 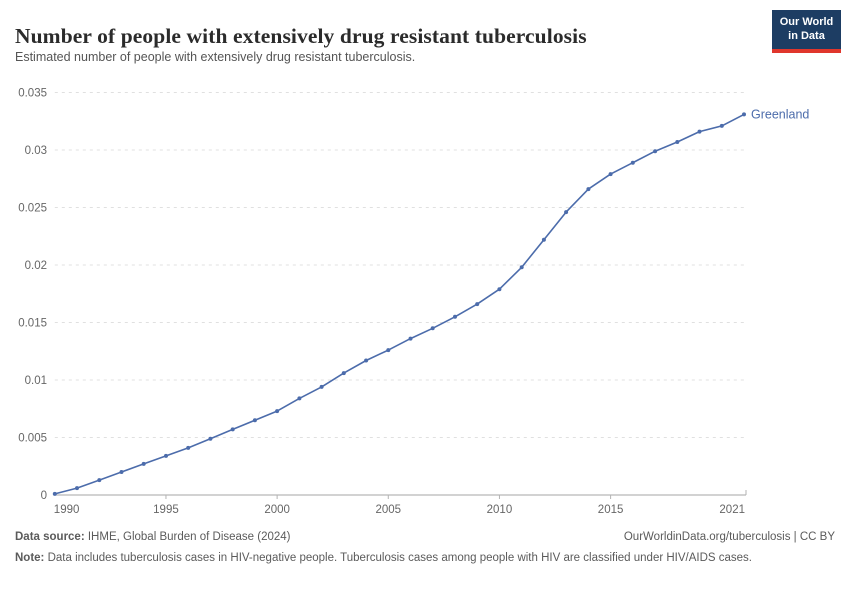 What do you see at coordinates (36, 266) in the screenshot?
I see `y-tick-label: 0.02` at bounding box center [36, 266].